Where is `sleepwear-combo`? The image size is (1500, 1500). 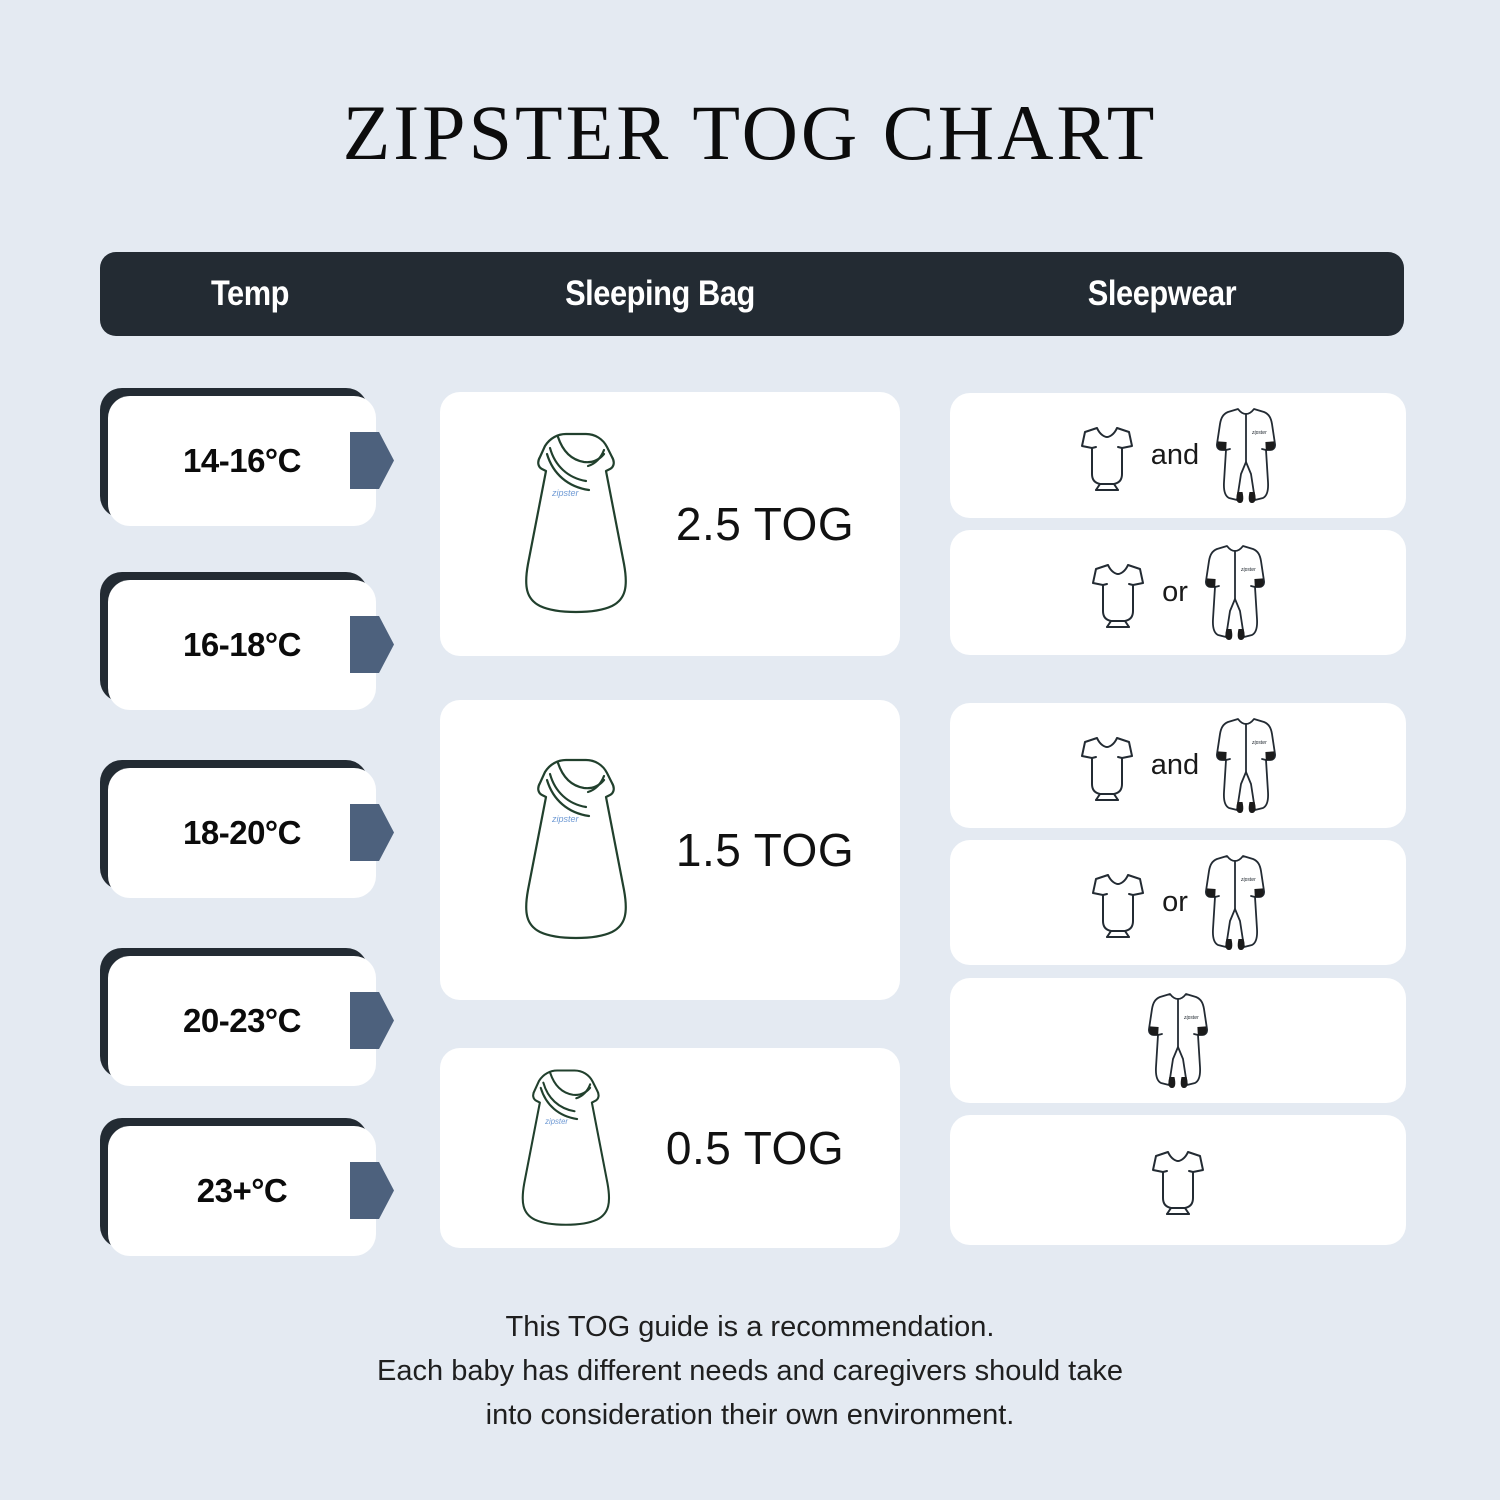 sleepwear-combo is located at coordinates (1178, 1180).